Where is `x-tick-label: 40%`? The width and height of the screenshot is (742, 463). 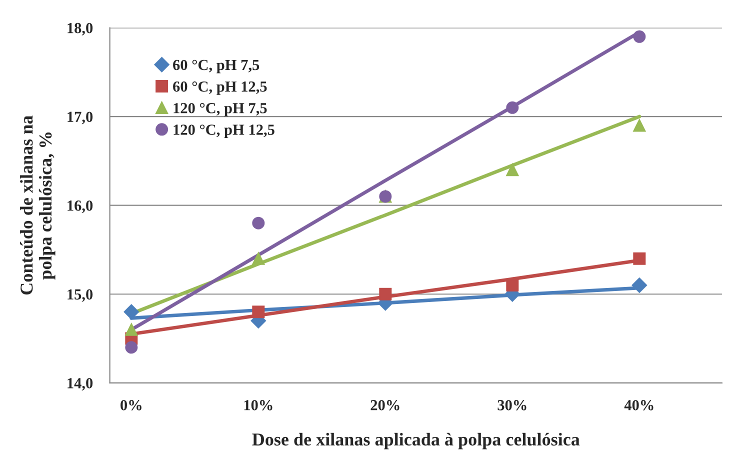 x-tick-label: 40% is located at coordinates (639, 405).